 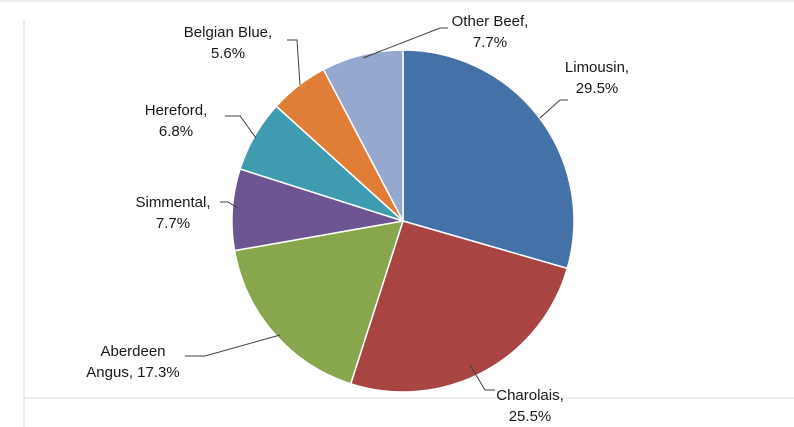 What do you see at coordinates (553, 109) in the screenshot?
I see `leader-line-limousin` at bounding box center [553, 109].